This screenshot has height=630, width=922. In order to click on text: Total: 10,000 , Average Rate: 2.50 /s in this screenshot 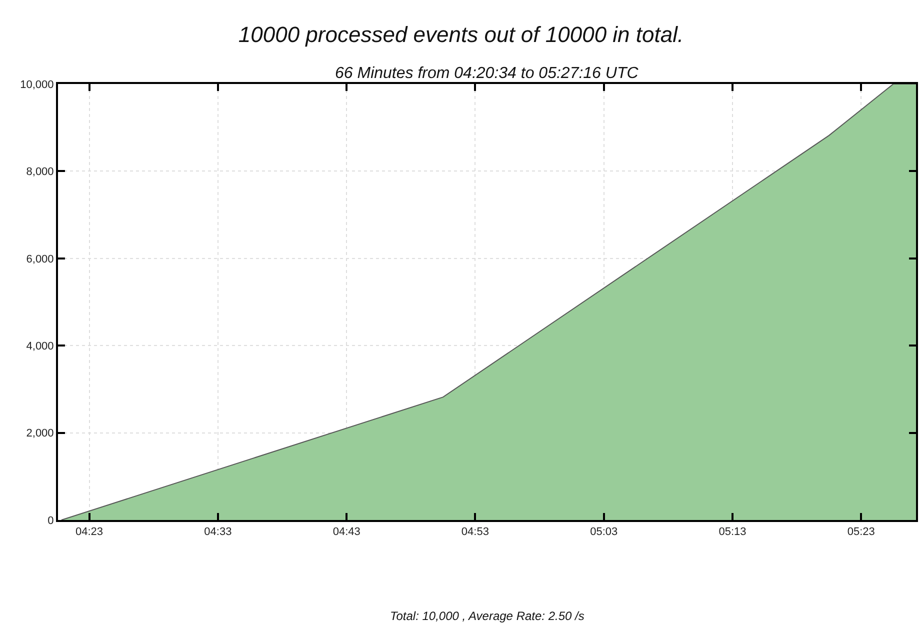, I will do `click(487, 616)`.